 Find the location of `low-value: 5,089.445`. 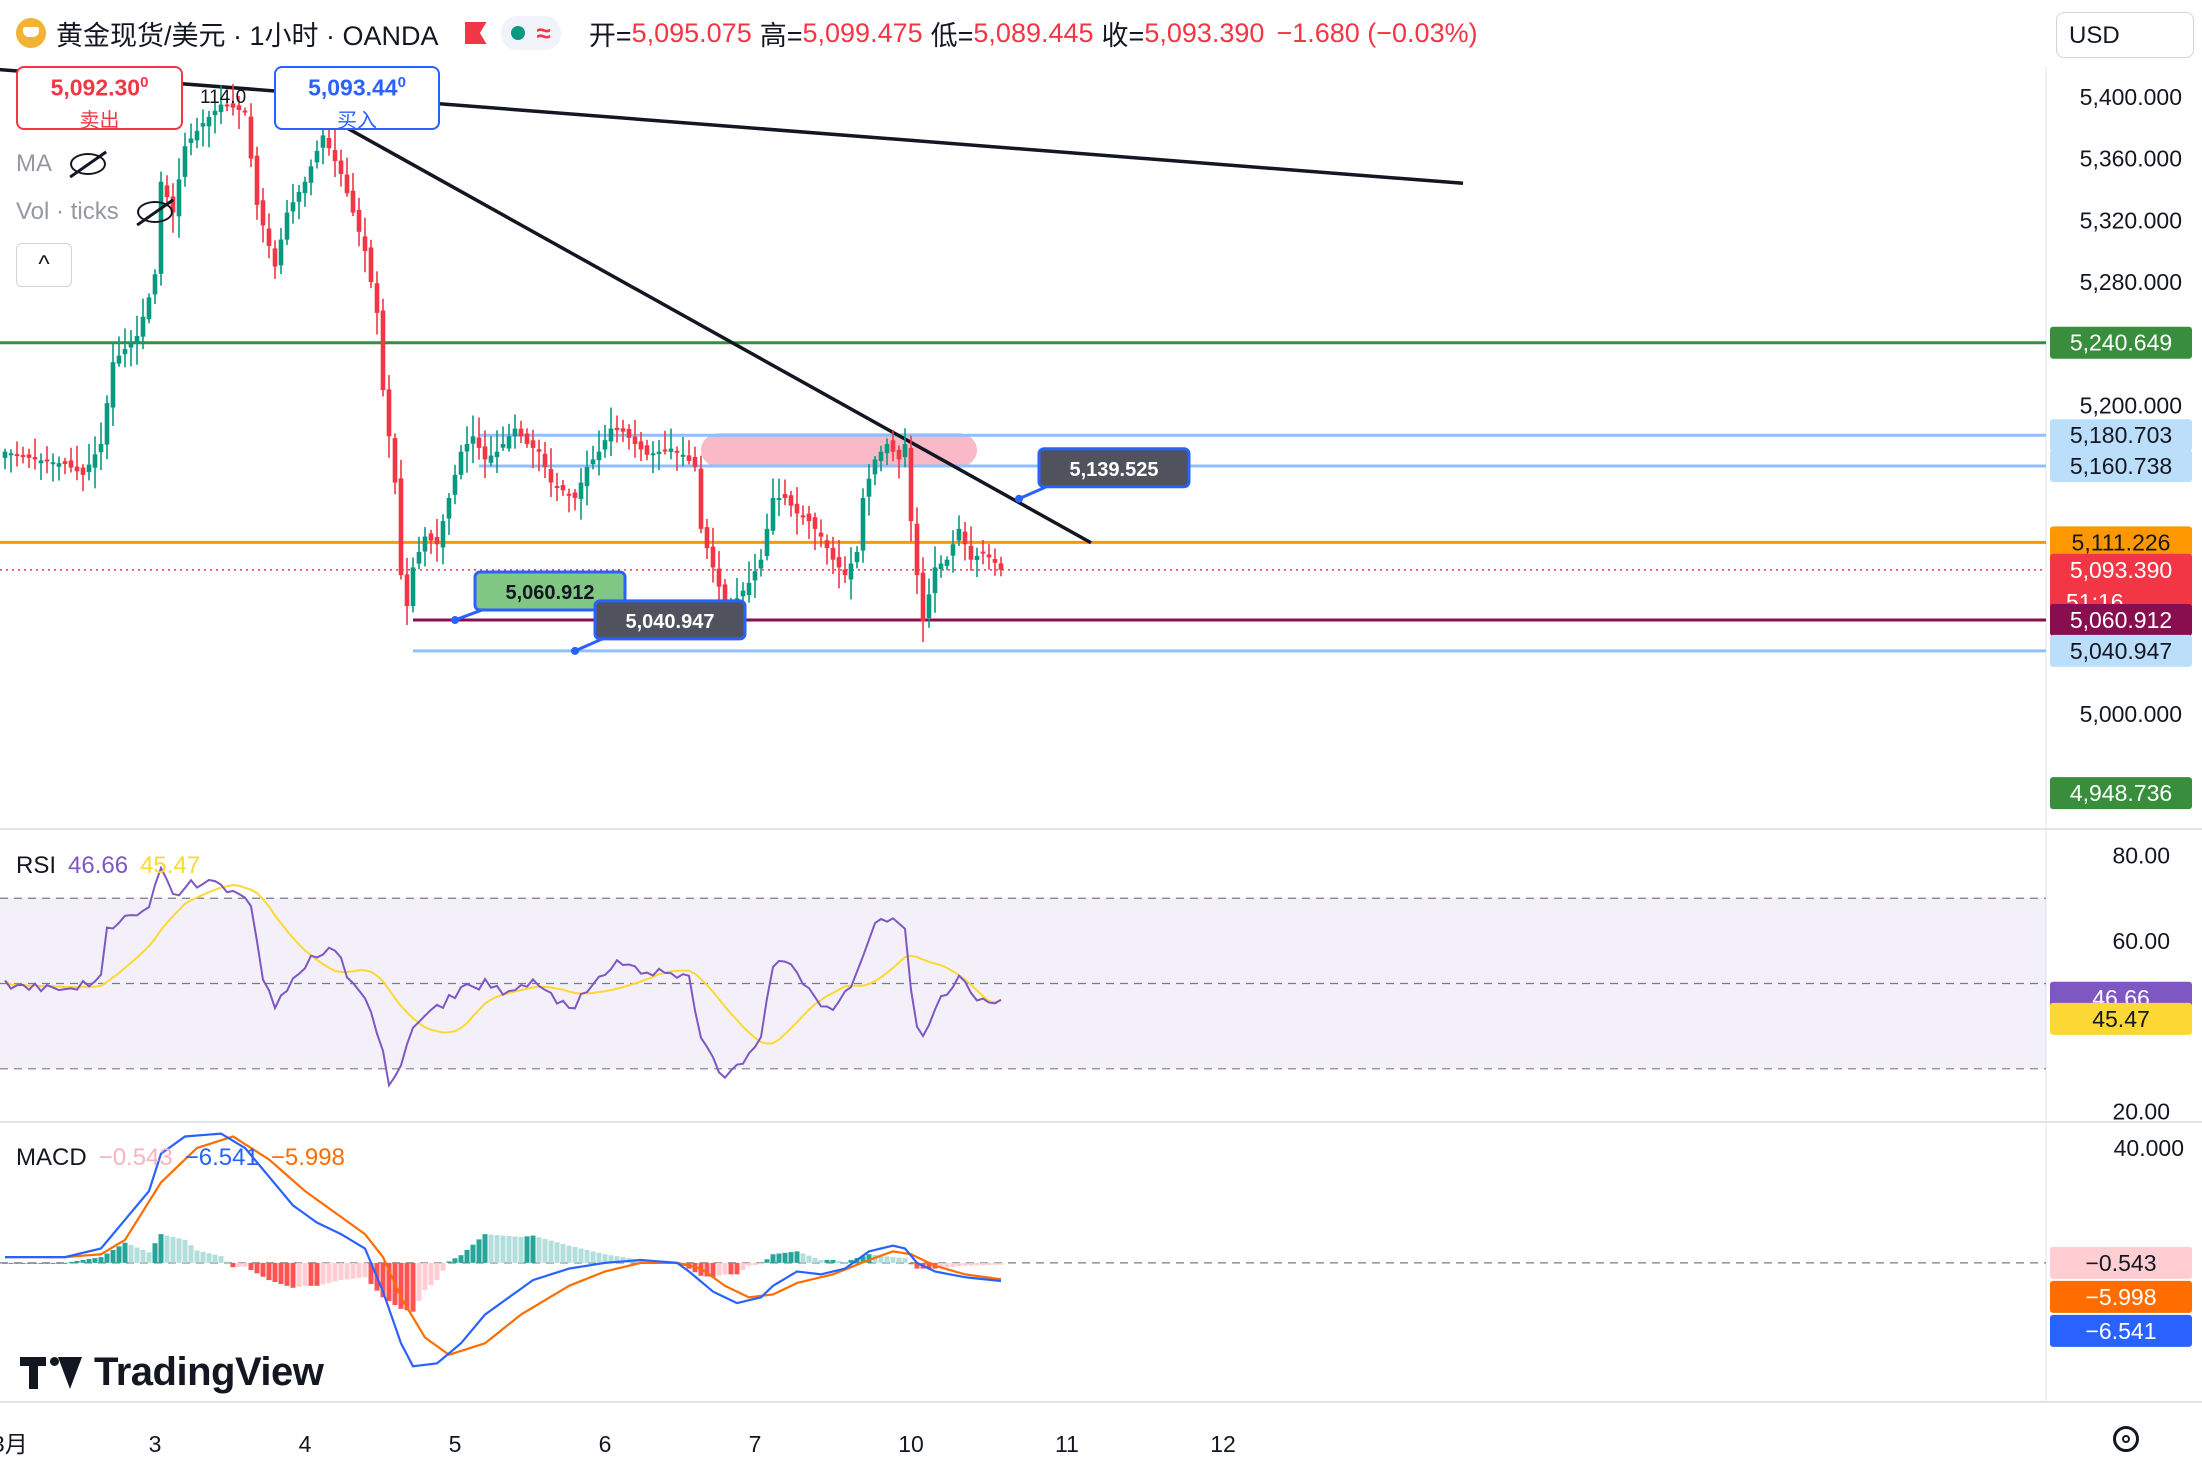

low-value: 5,089.445 is located at coordinates (1033, 32).